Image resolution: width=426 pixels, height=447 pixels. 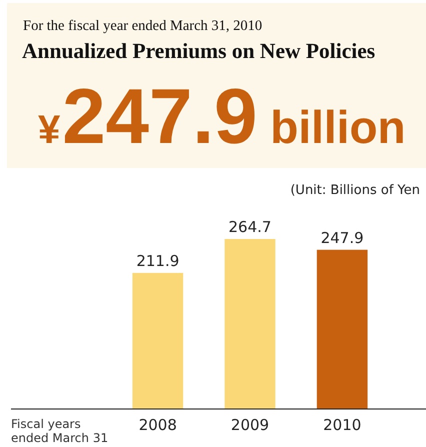 I want to click on data-label: 264.7, so click(x=250, y=227).